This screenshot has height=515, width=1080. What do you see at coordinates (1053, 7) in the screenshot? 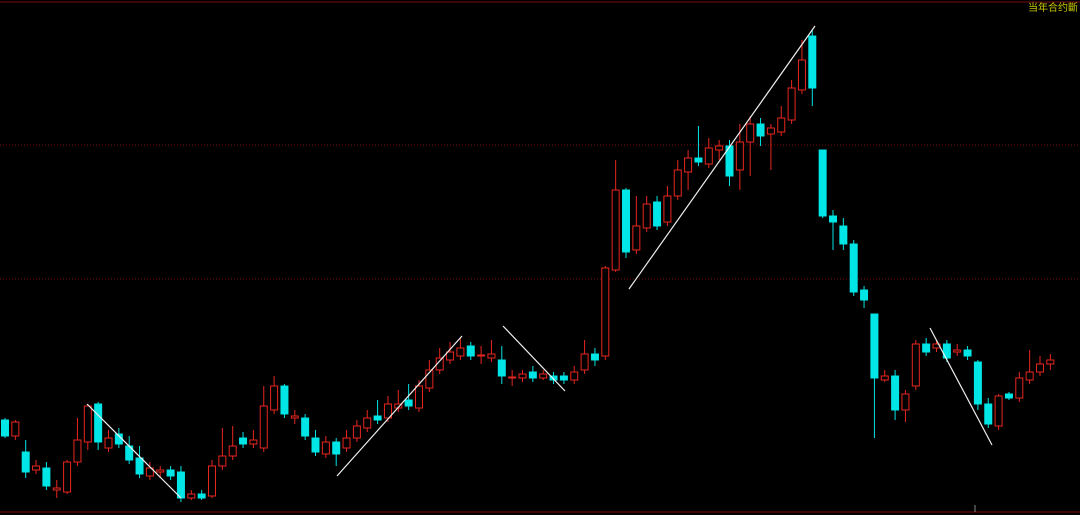
I see `chart-label: 当年合约斷` at bounding box center [1053, 7].